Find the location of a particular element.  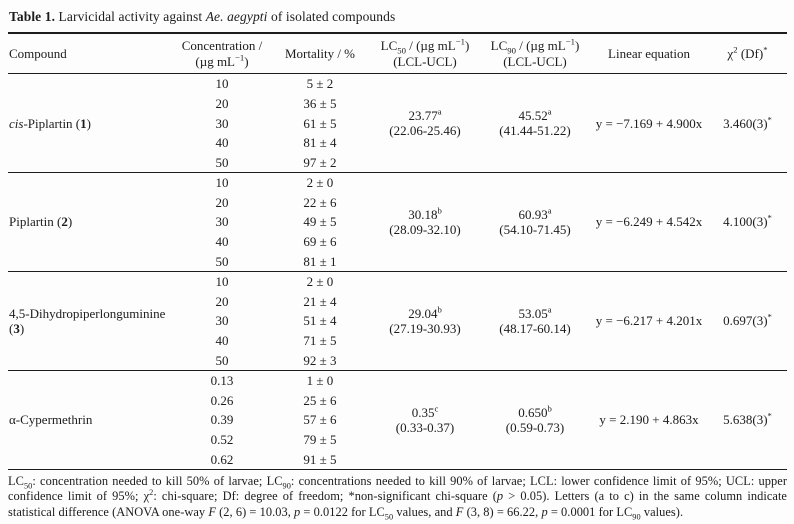

column-header-lc50: LC50 / (µg mL−1) (LCL-UCL) is located at coordinates (425, 52).